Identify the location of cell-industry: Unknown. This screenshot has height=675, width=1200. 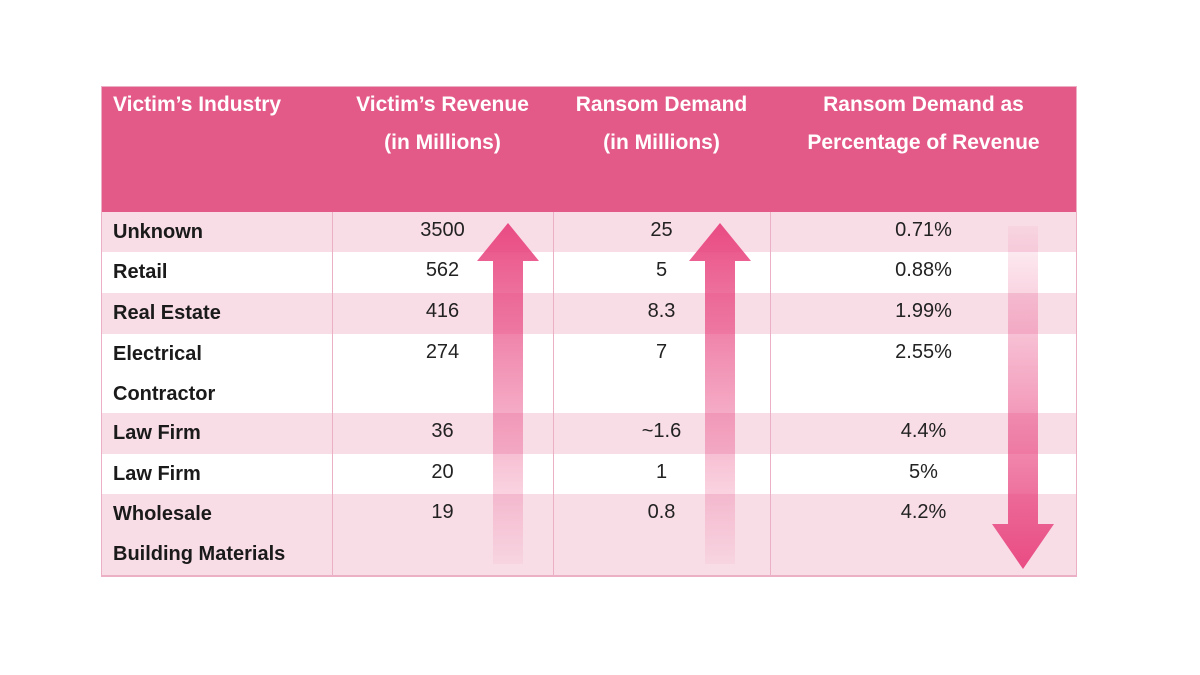
(223, 232).